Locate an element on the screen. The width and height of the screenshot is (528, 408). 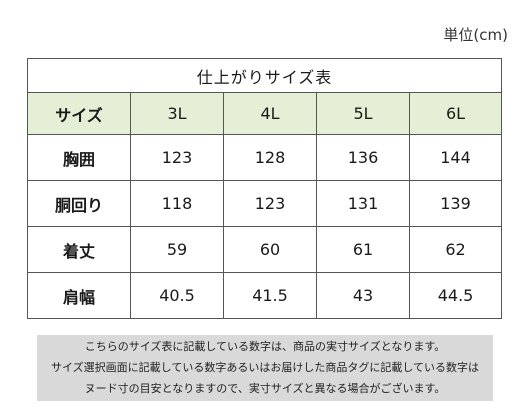
cell-chest-4l: 128 is located at coordinates (270, 157).